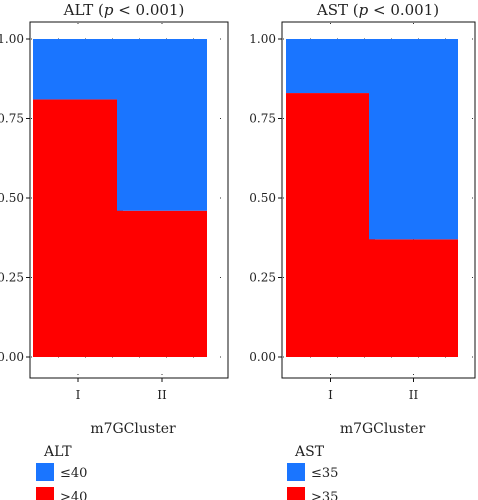 The image size is (478, 500). I want to click on legend: ALT ≤40 >40, so click(61, 472).